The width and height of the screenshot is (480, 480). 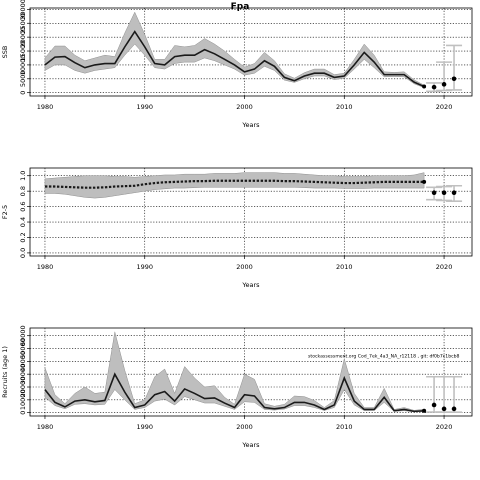 What do you see at coordinates (5, 372) in the screenshot?
I see `y-axis-label: Recruits (age 1)` at bounding box center [5, 372].